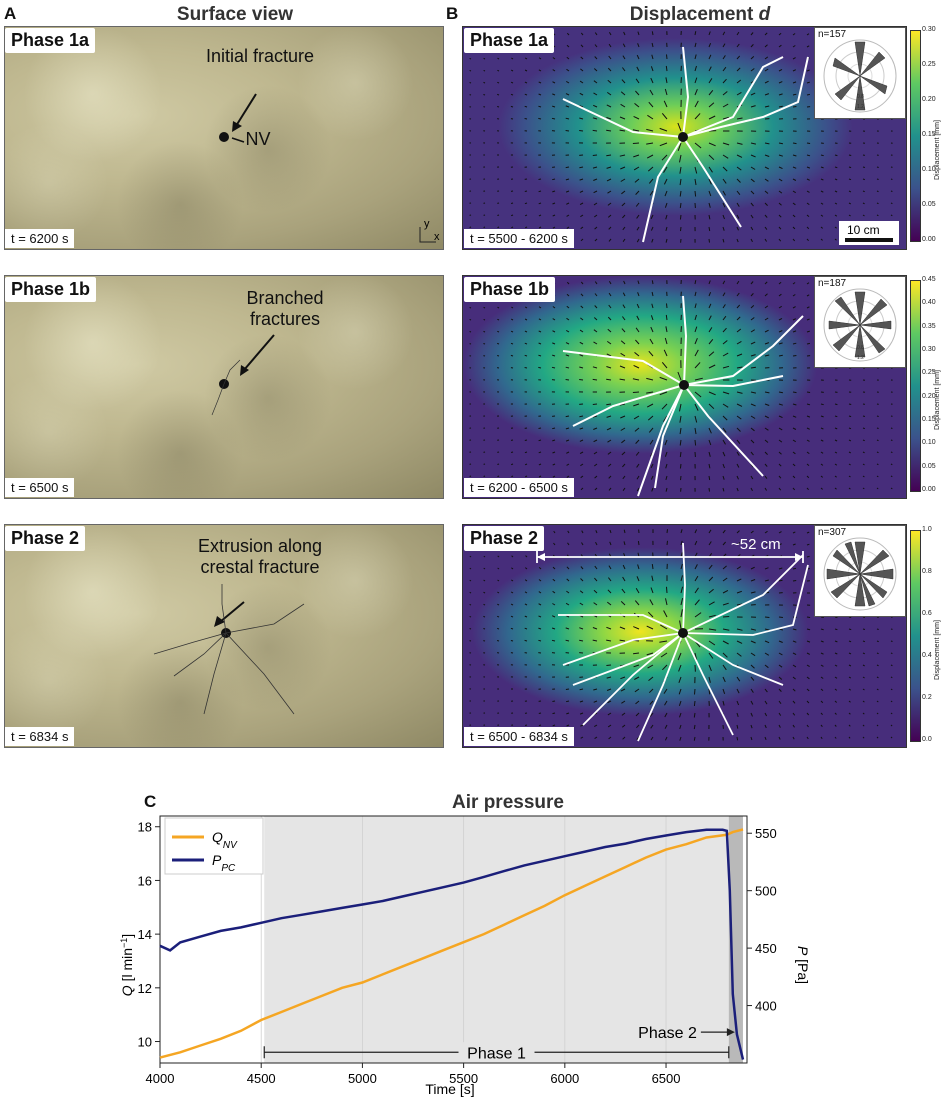  I want to click on branched-fractures-annotation: Branched fractures, so click(285, 308).